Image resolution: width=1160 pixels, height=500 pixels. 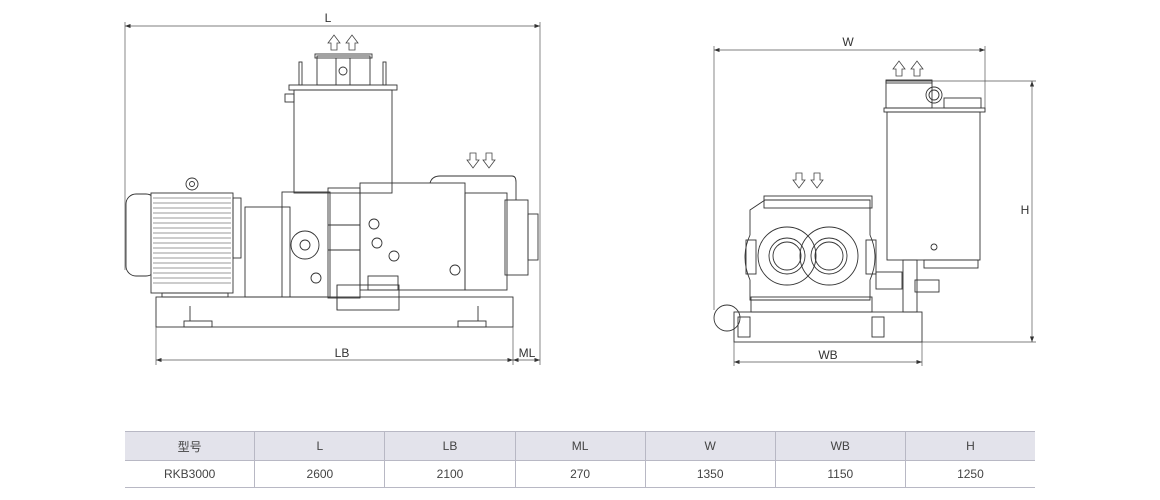 What do you see at coordinates (450, 446) in the screenshot?
I see `header-LB: LB` at bounding box center [450, 446].